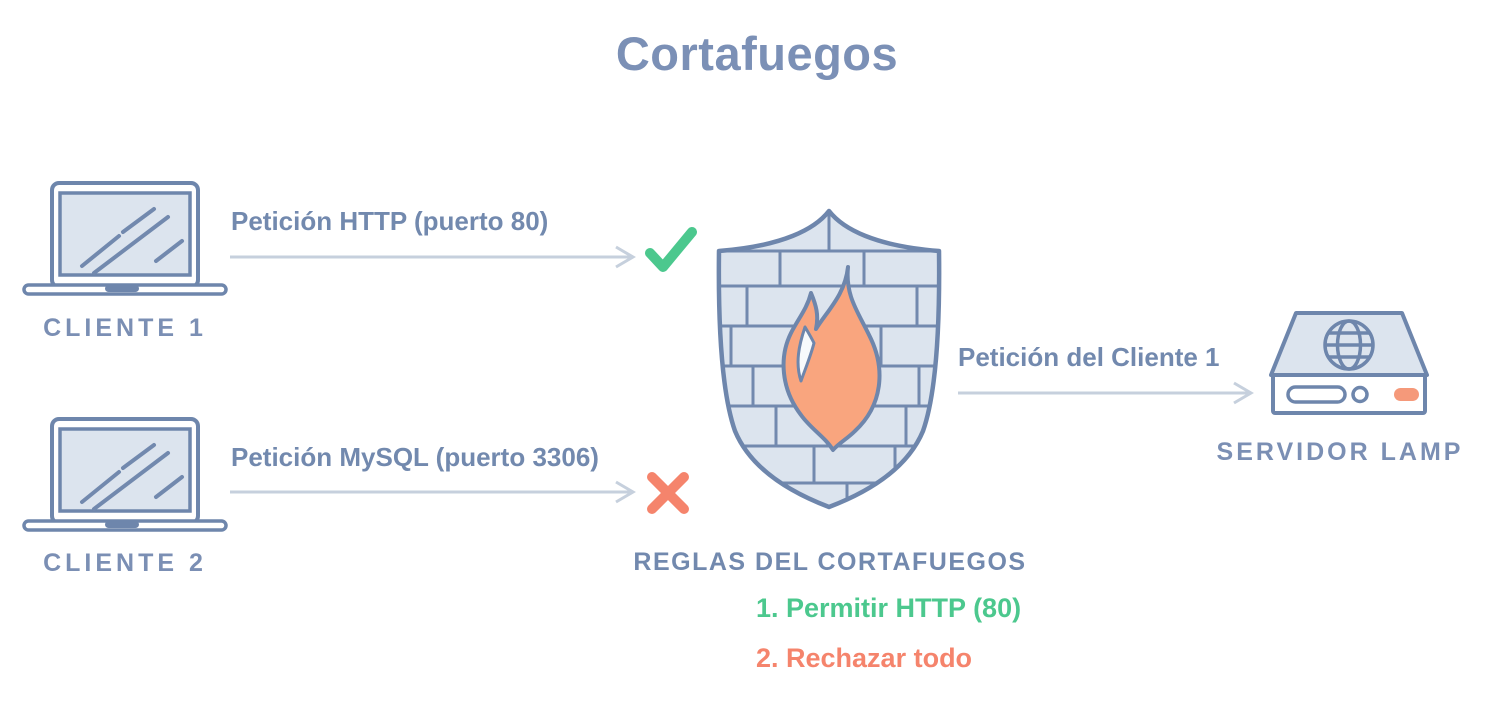  What do you see at coordinates (757, 53) in the screenshot?
I see `diagram-title: Cortafuegos` at bounding box center [757, 53].